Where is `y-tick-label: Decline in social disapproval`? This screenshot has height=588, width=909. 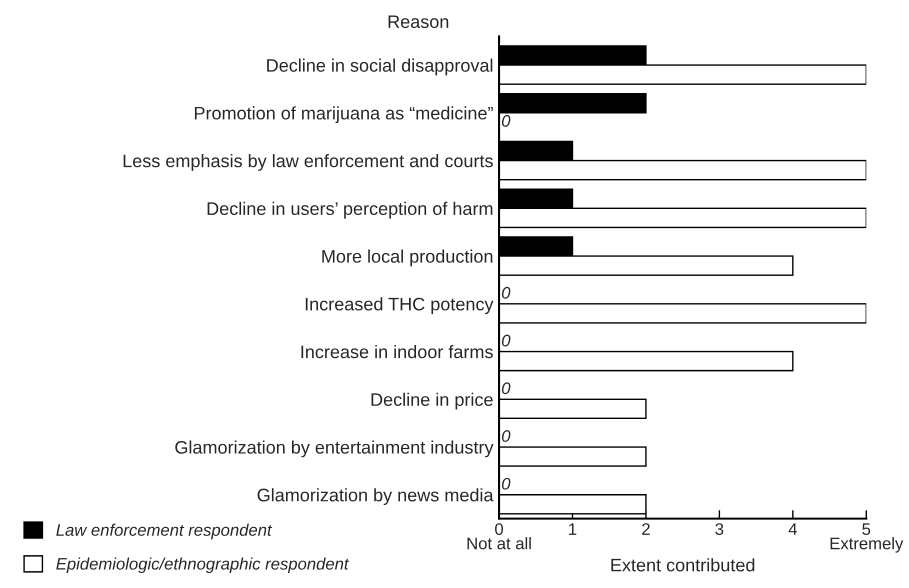 y-tick-label: Decline in social disapproval is located at coordinates (379, 67).